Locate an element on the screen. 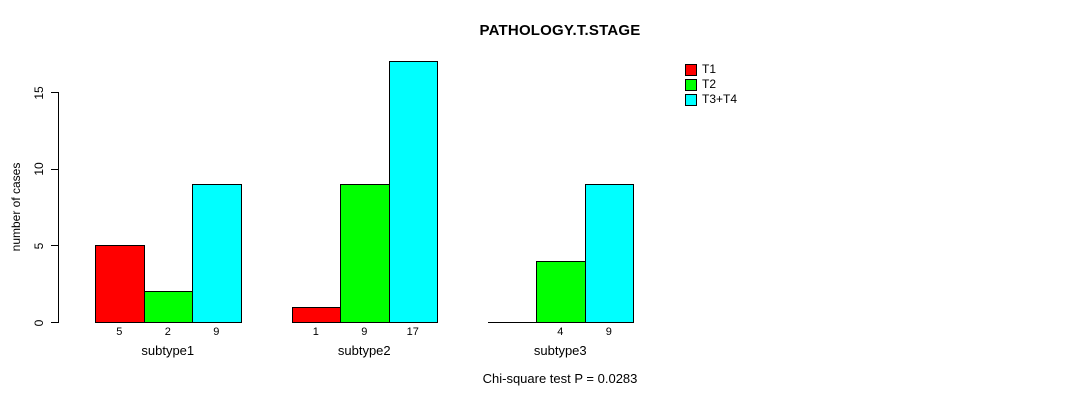 Image resolution: width=1090 pixels, height=400 pixels. bar-value-label: 5 is located at coordinates (119, 332).